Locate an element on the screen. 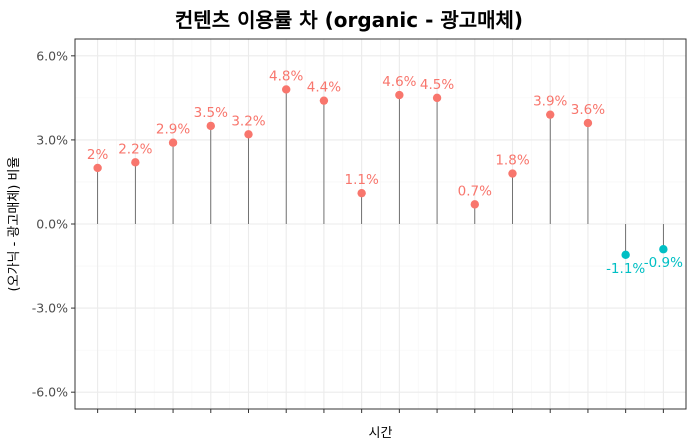 The image size is (698, 445). x-axis-title: 시간 is located at coordinates (381, 433).